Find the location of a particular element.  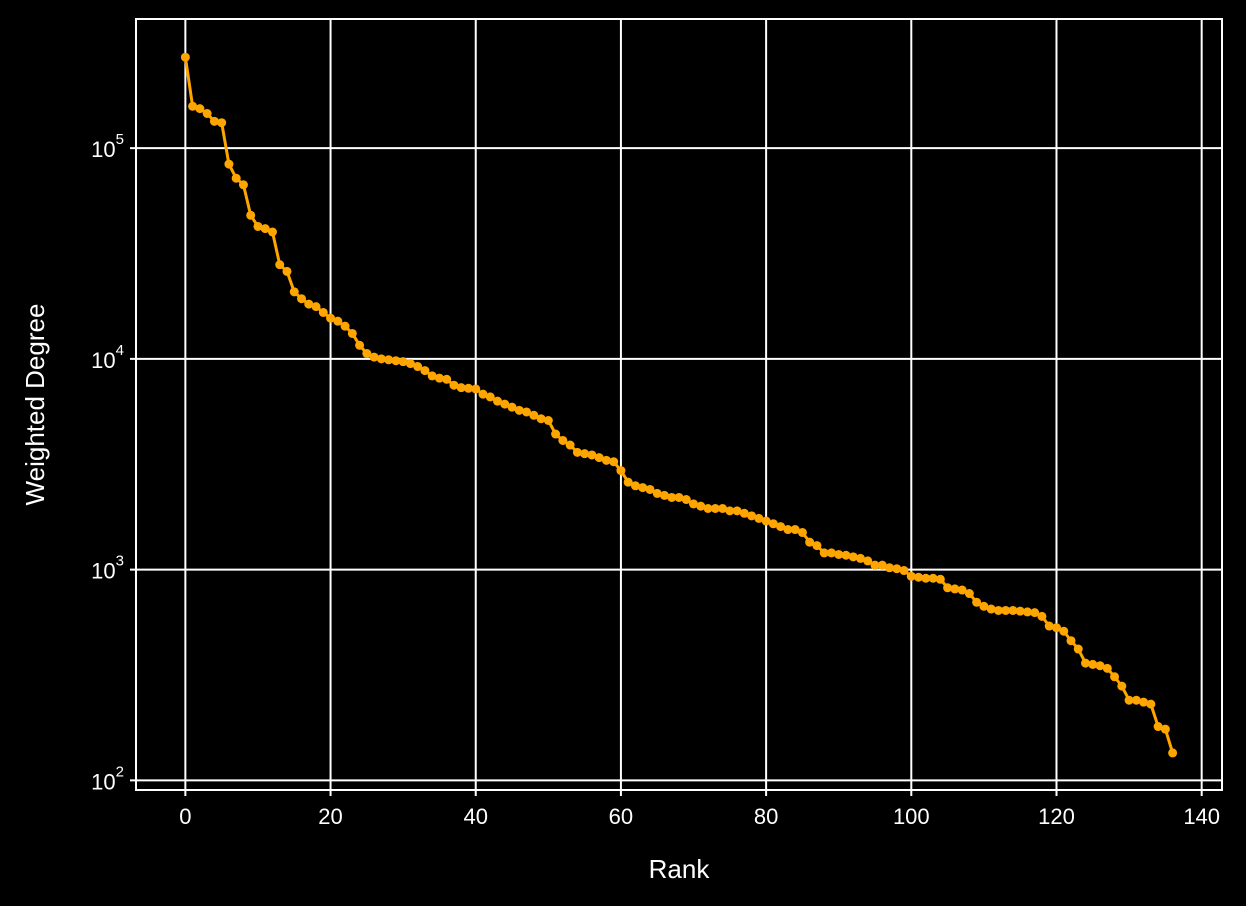

x-tick-label: 80 is located at coordinates (766, 816).